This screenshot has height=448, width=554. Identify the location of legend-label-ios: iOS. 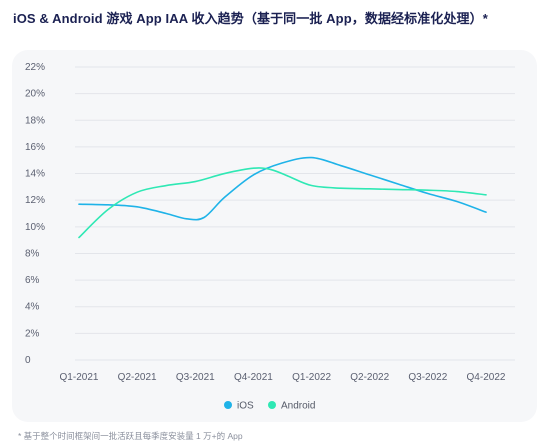
(245, 406).